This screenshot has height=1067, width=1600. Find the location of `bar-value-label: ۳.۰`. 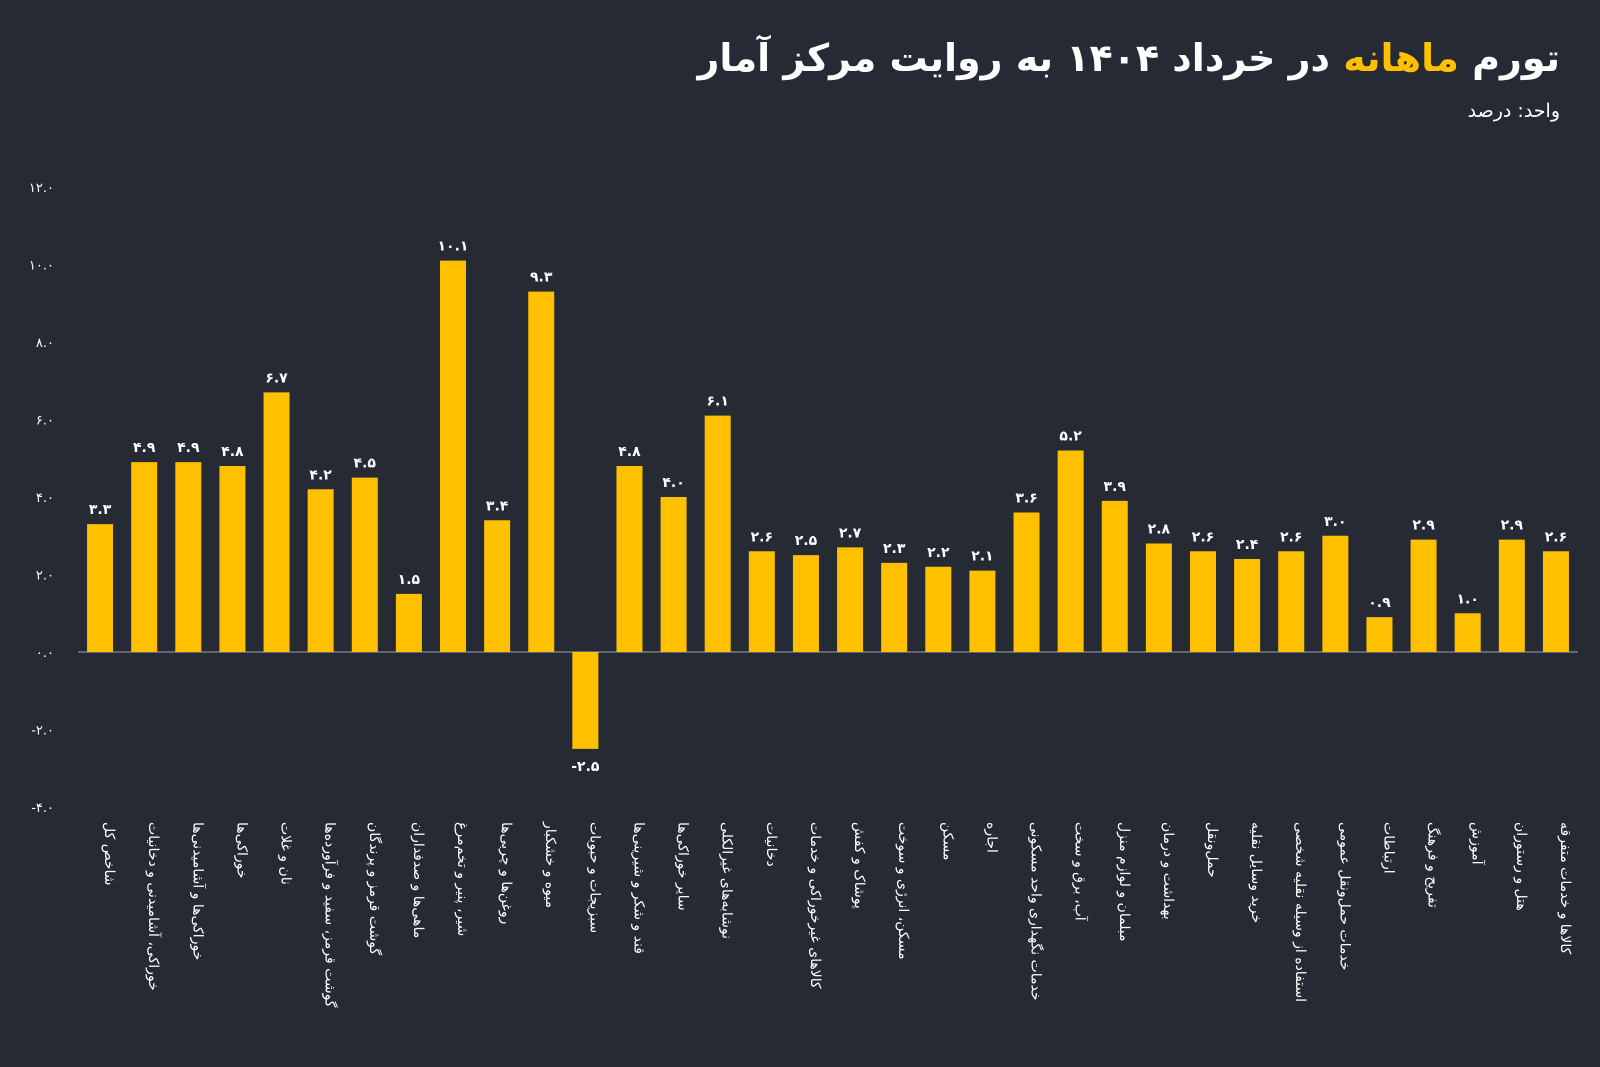

bar-value-label: ۳.۰ is located at coordinates (1335, 522).